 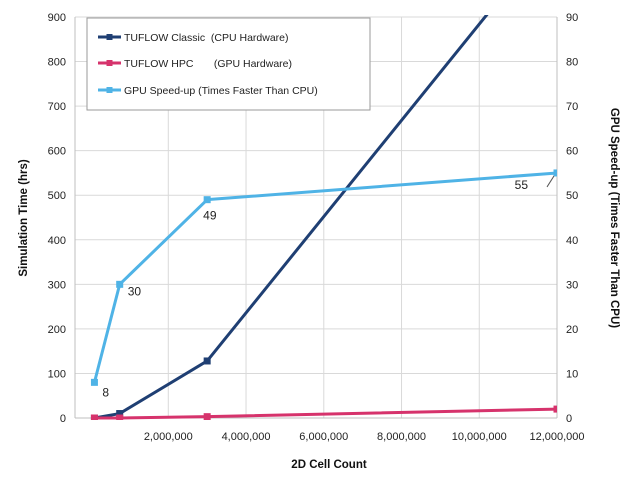 I want to click on data-label-leader-line, so click(x=550, y=181).